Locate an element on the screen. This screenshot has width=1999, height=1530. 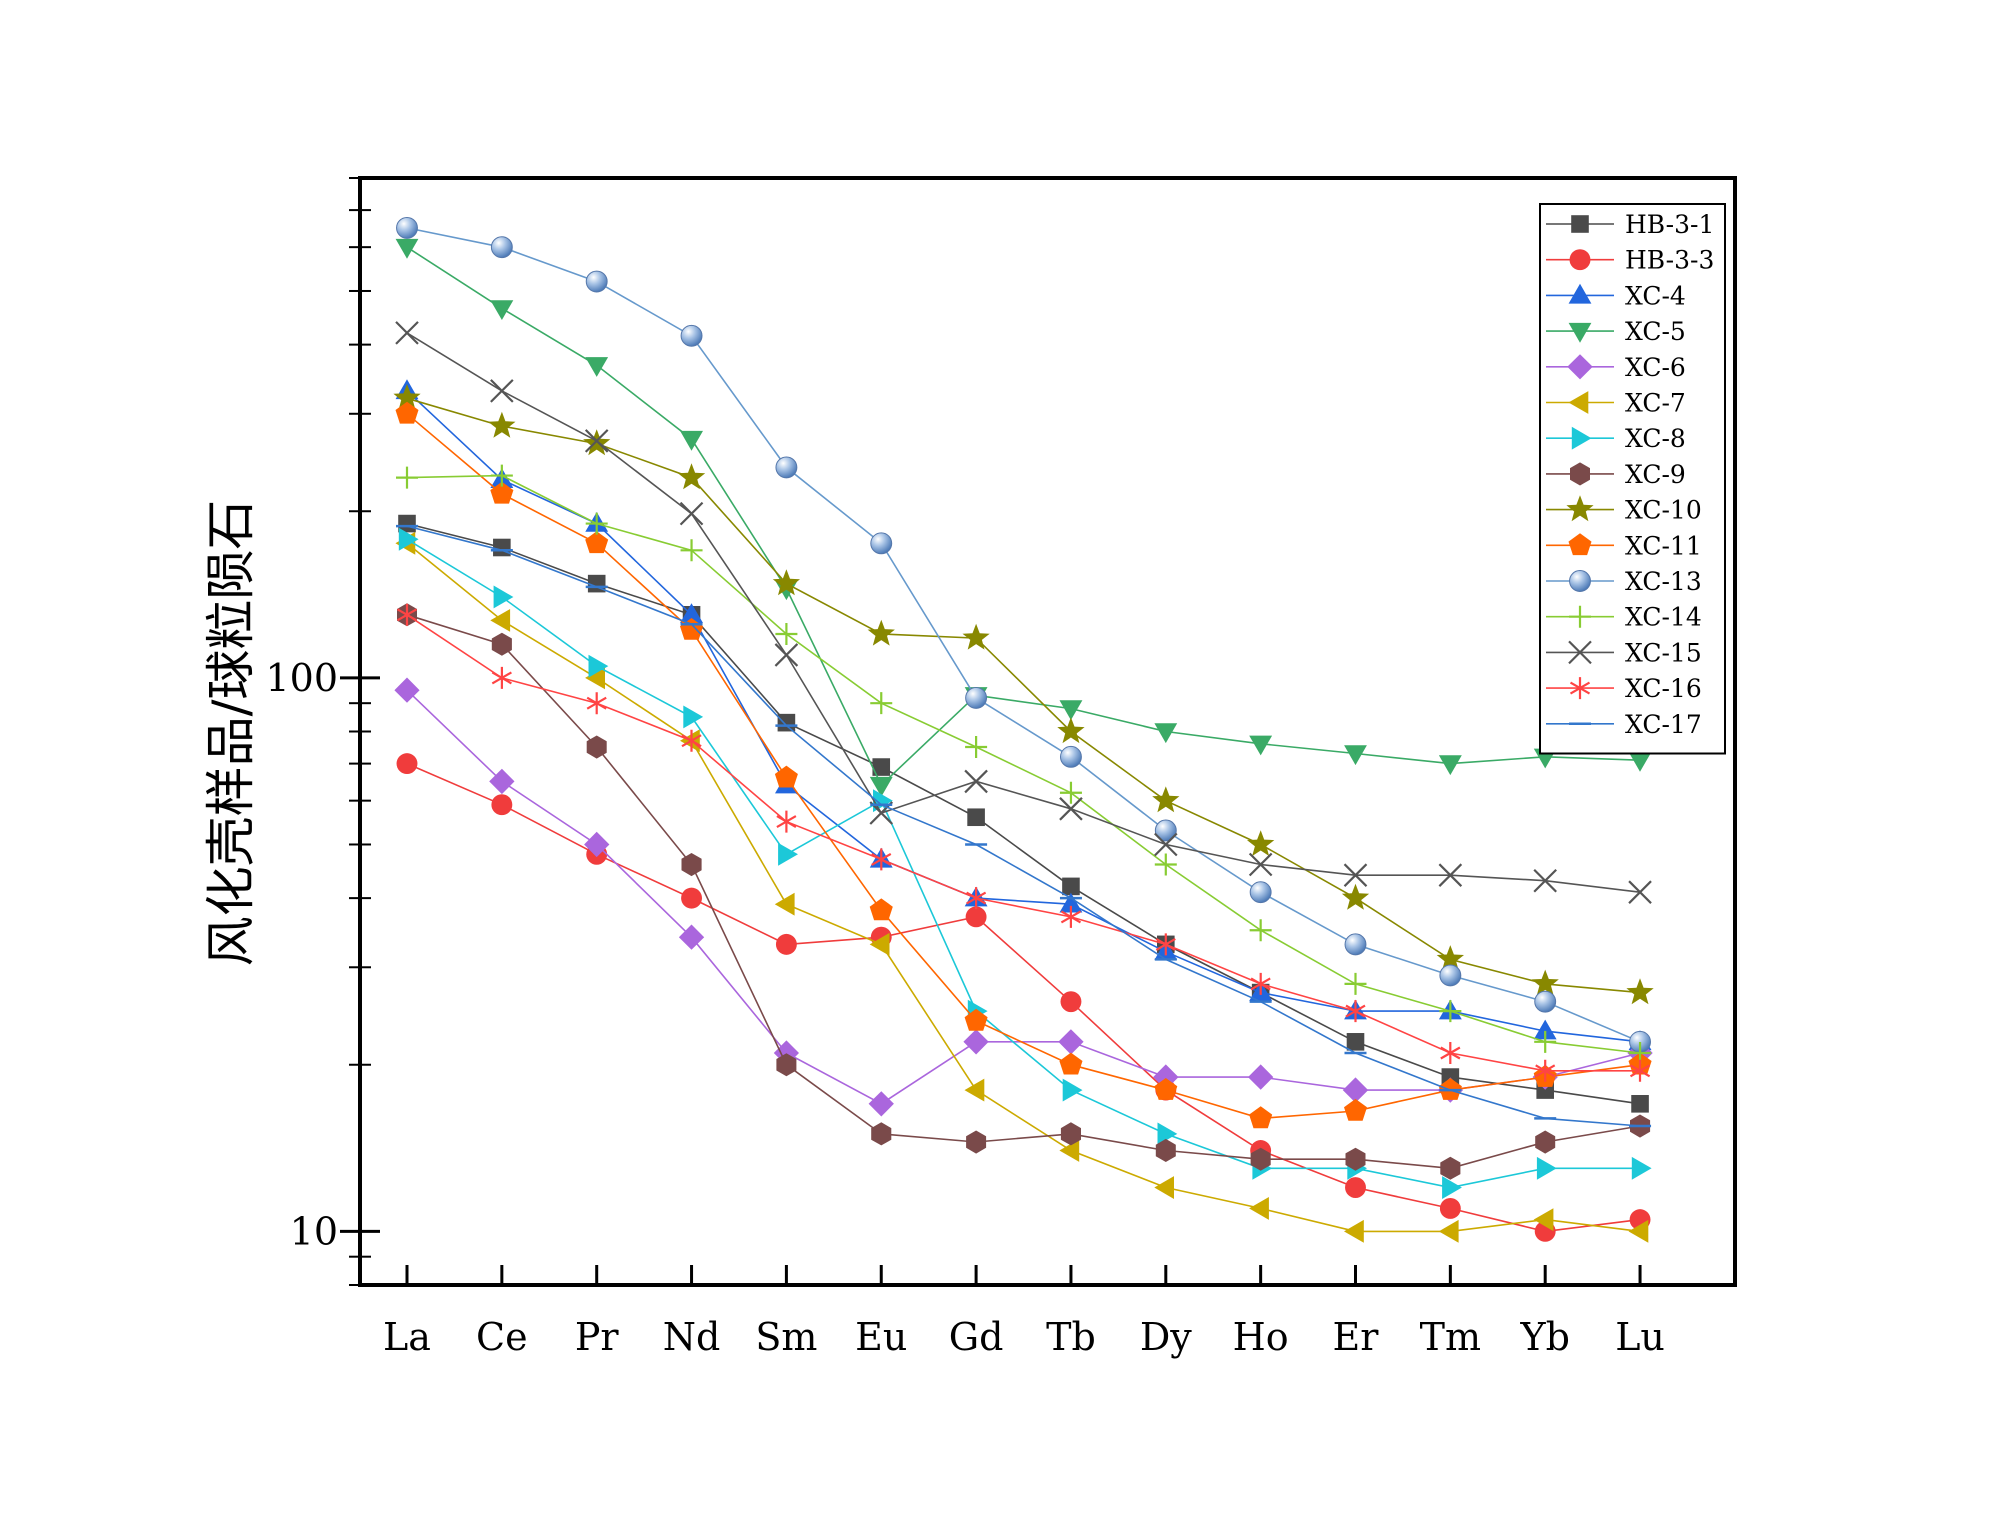
x-tick-label: Nd is located at coordinates (692, 1337).